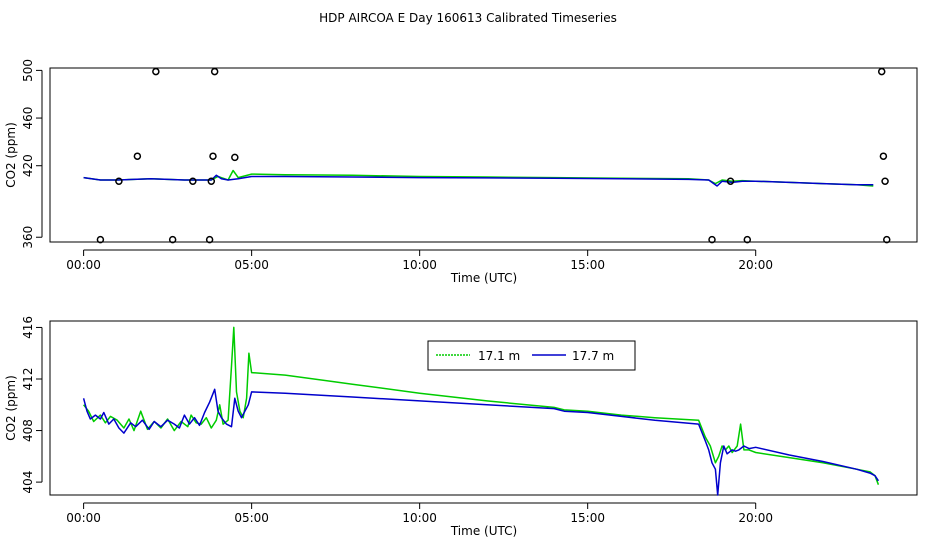 The height and width of the screenshot is (540, 936). What do you see at coordinates (28, 482) in the screenshot?
I see `y-tick-label: 404` at bounding box center [28, 482].